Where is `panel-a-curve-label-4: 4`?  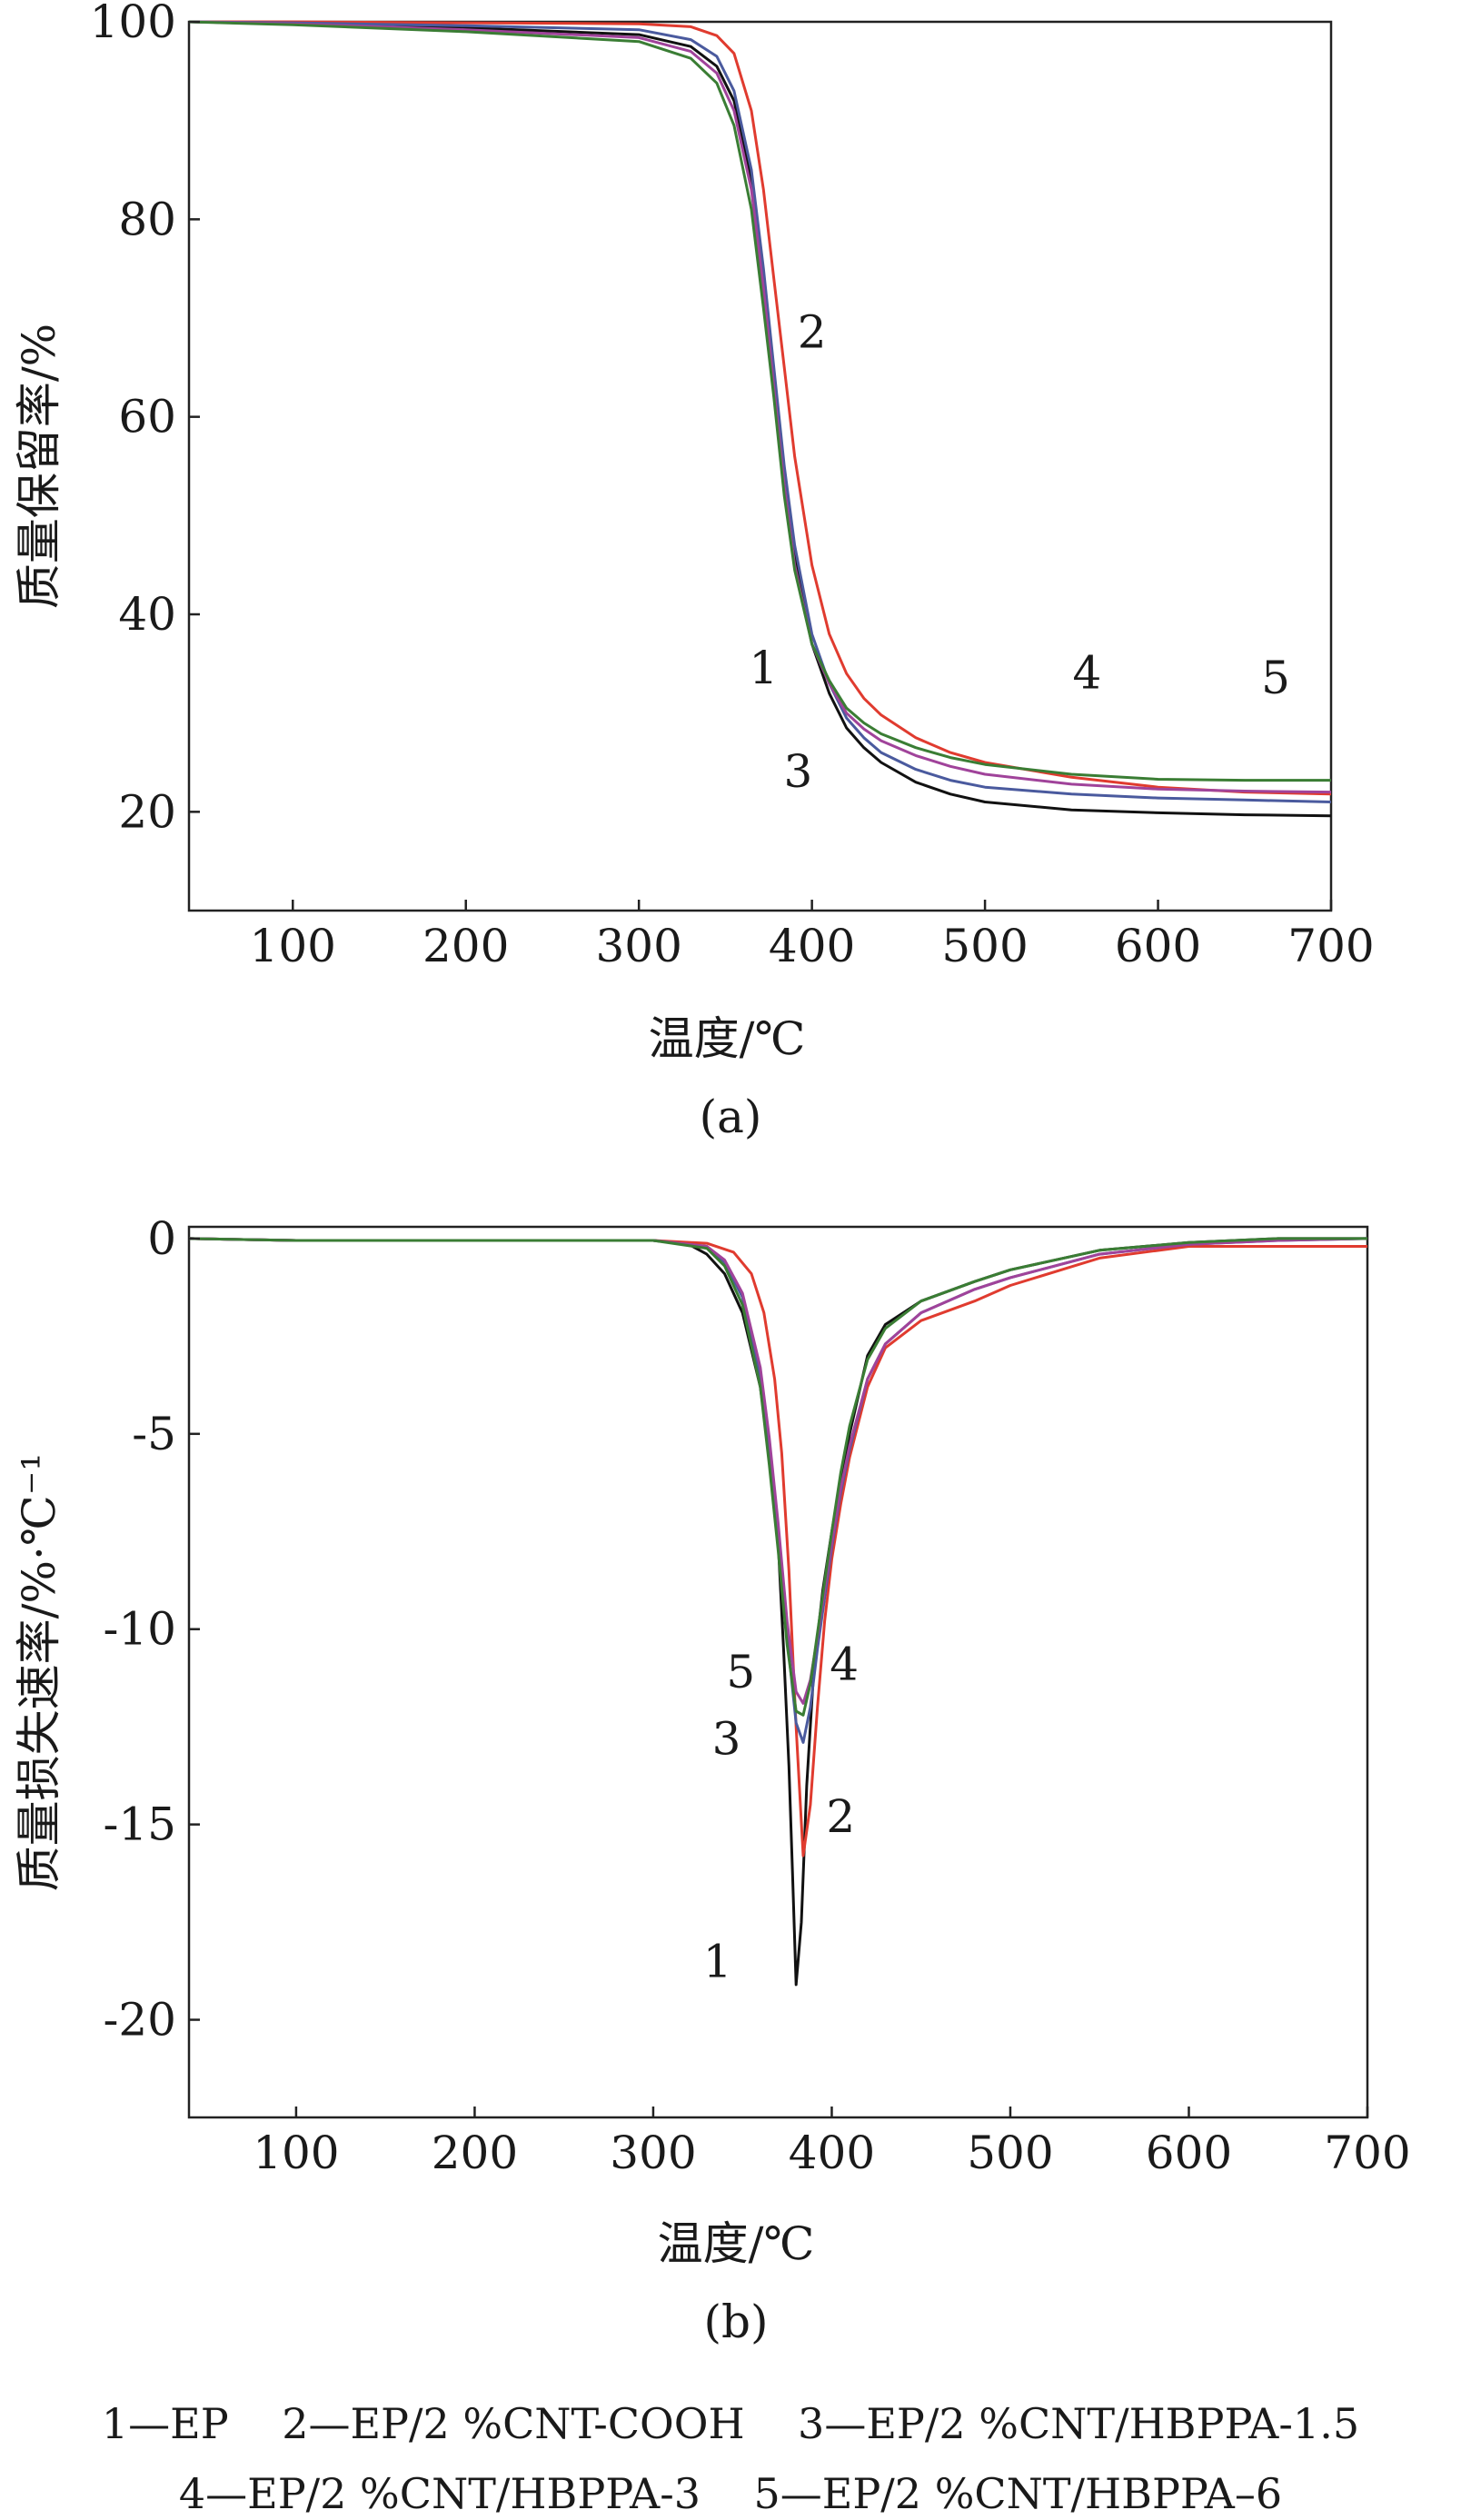
panel-a-curve-label-4: 4 is located at coordinates (1088, 674).